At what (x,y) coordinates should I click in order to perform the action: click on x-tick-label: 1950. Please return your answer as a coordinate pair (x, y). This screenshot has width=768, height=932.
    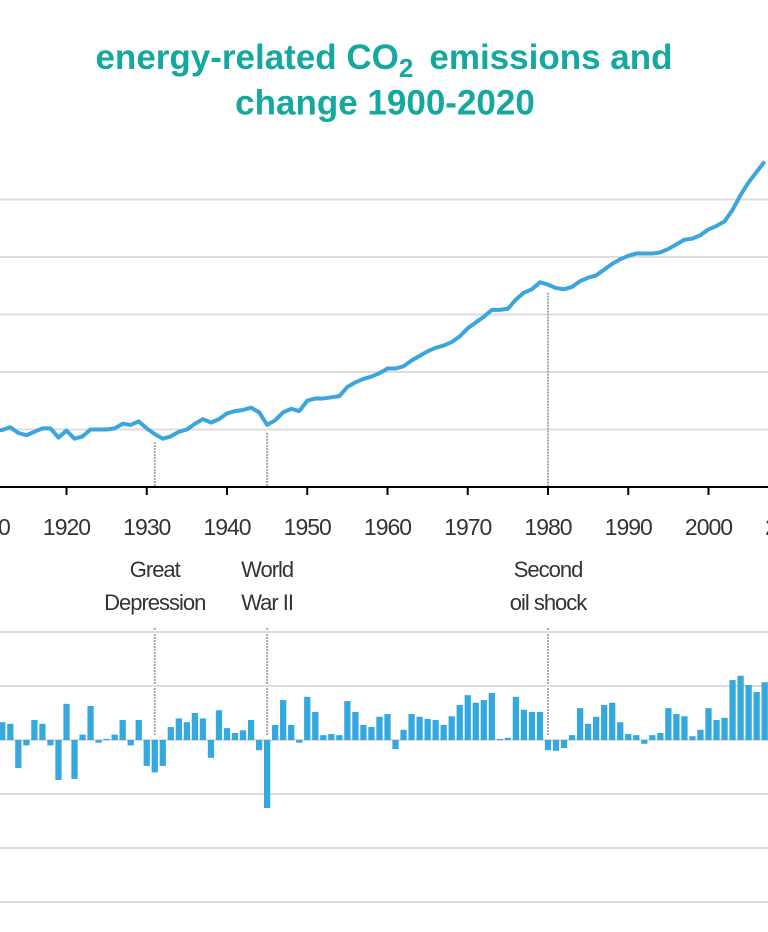
    Looking at the image, I should click on (307, 527).